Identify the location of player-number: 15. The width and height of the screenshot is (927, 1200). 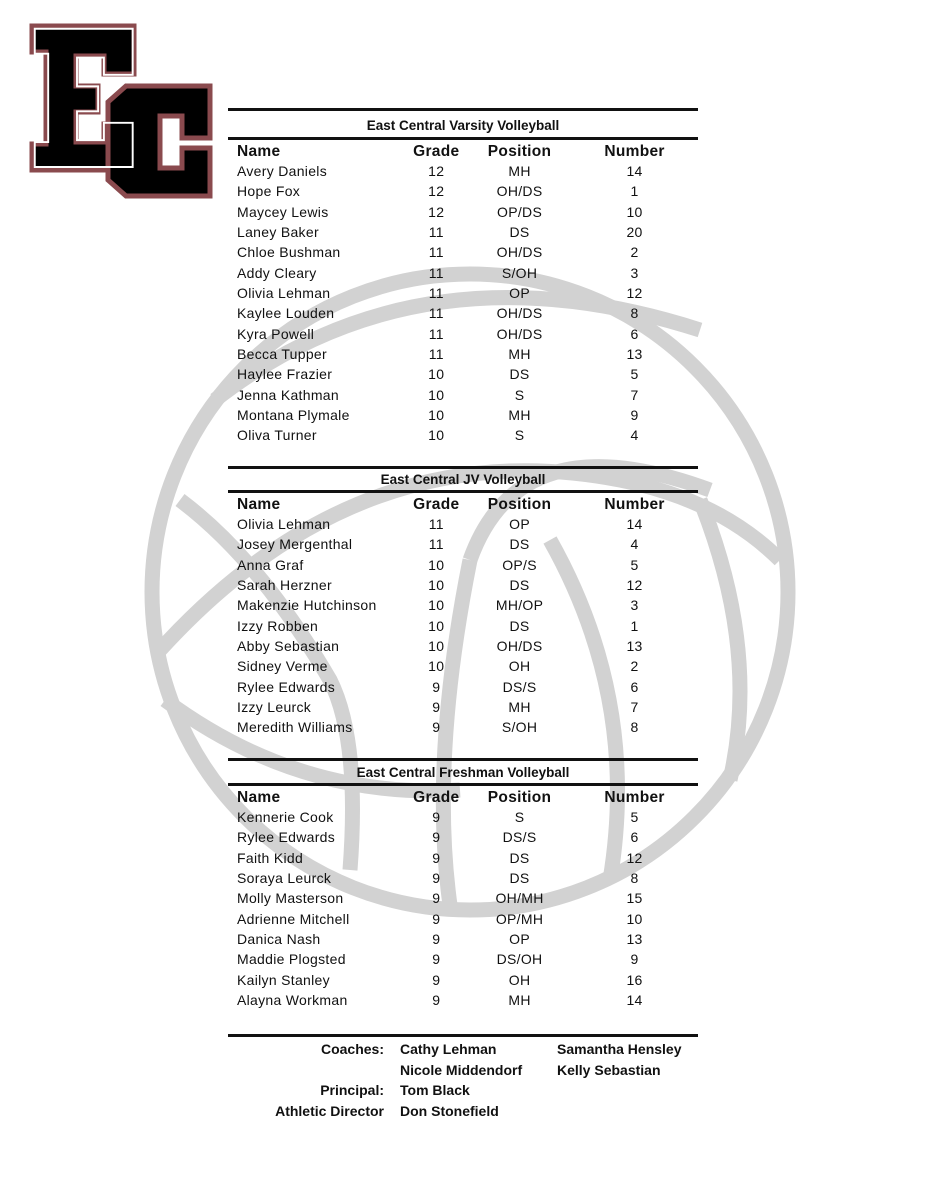
(634, 898).